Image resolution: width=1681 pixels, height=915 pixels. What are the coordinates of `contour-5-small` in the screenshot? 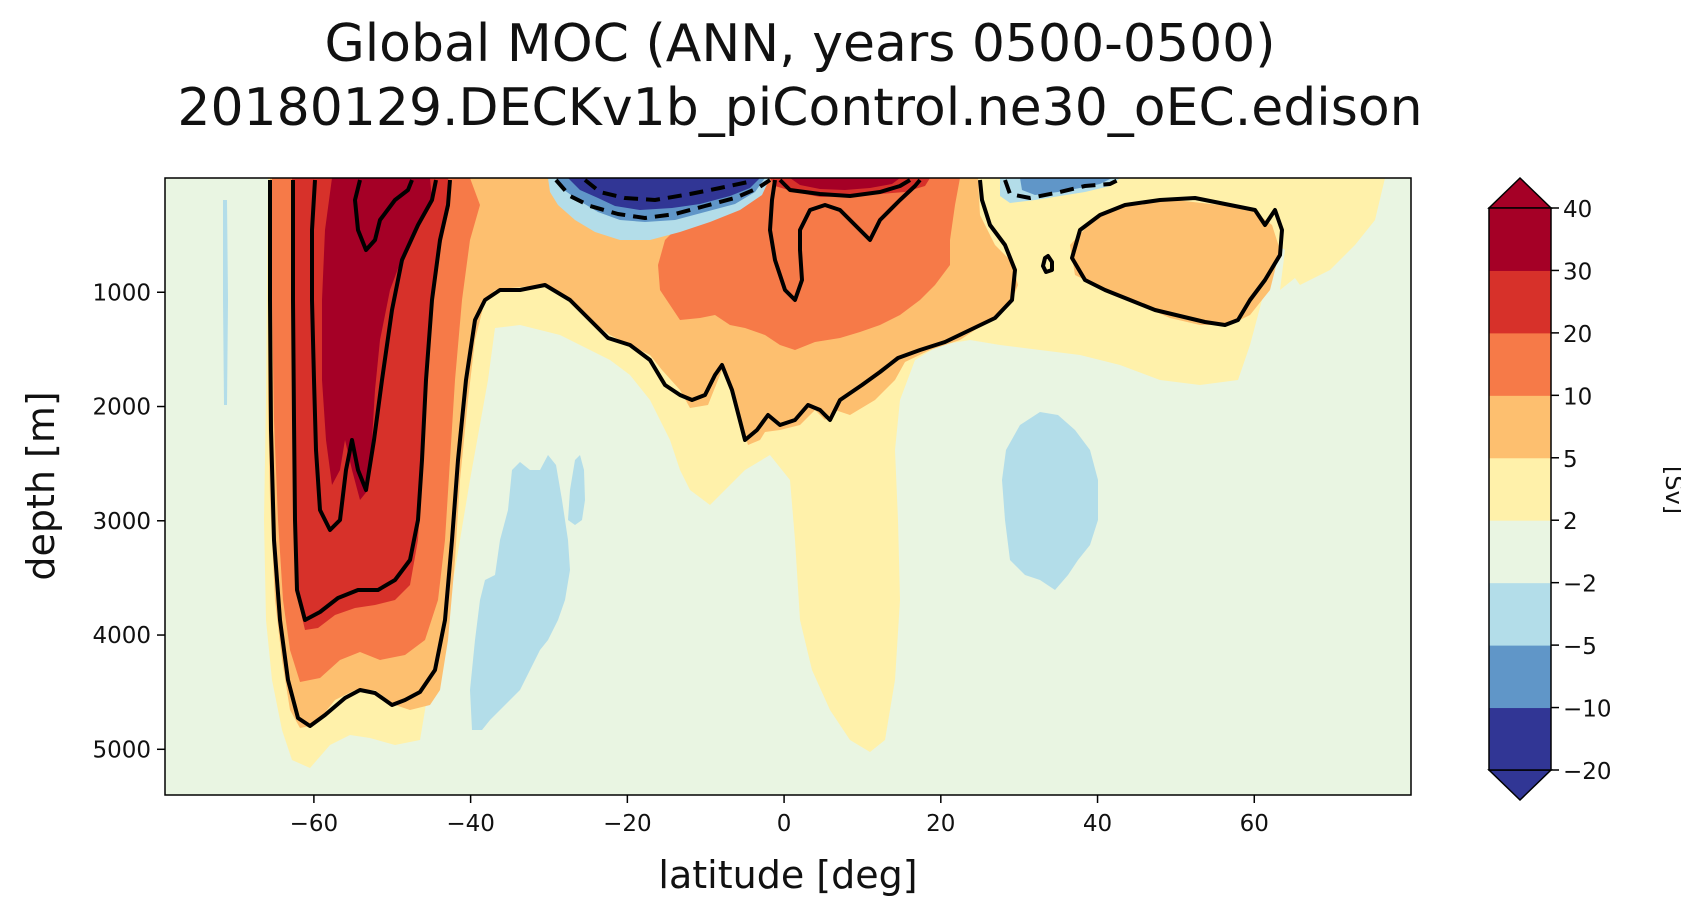 It's located at (1047, 264).